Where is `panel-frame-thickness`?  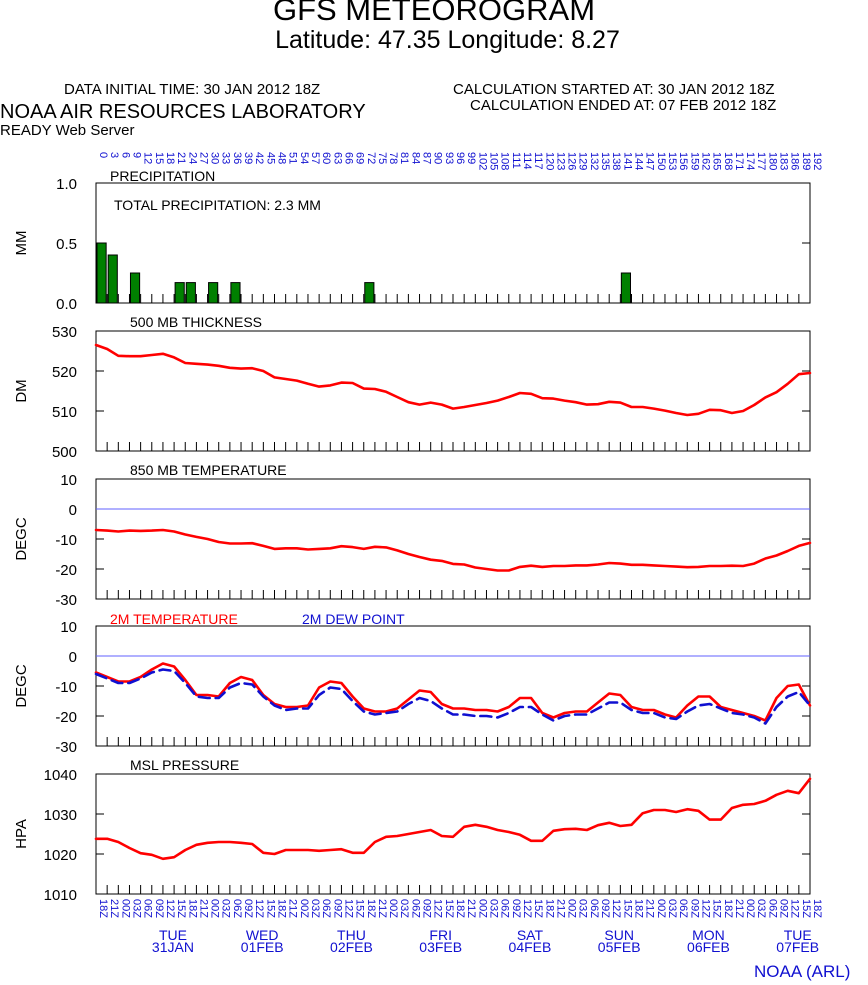 panel-frame-thickness is located at coordinates (453, 391).